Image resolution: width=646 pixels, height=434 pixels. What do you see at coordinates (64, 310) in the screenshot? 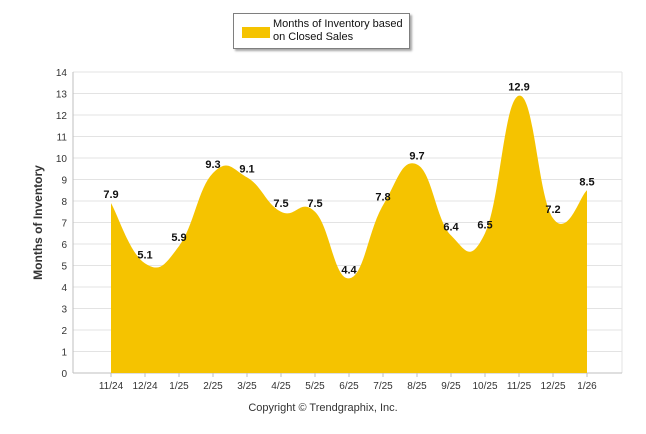
I see `y-tick-label: 3` at bounding box center [64, 310].